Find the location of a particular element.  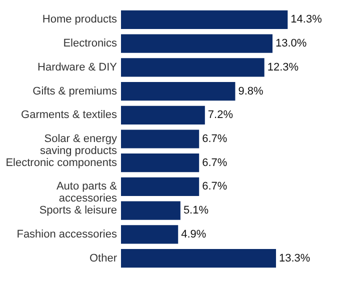

y-tick-label: Gifts & premiums is located at coordinates (75, 91).